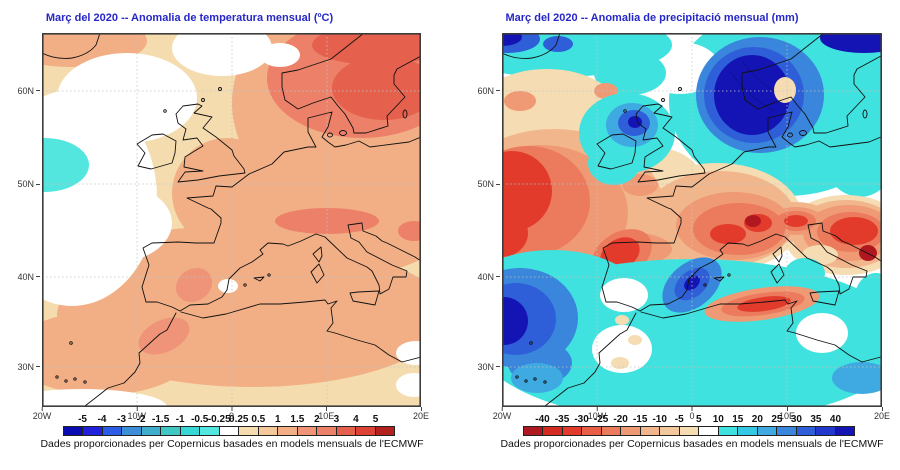 The width and height of the screenshot is (900, 470). Describe the element at coordinates (542, 419) in the screenshot. I see `colorbar-label--40: -40` at that location.